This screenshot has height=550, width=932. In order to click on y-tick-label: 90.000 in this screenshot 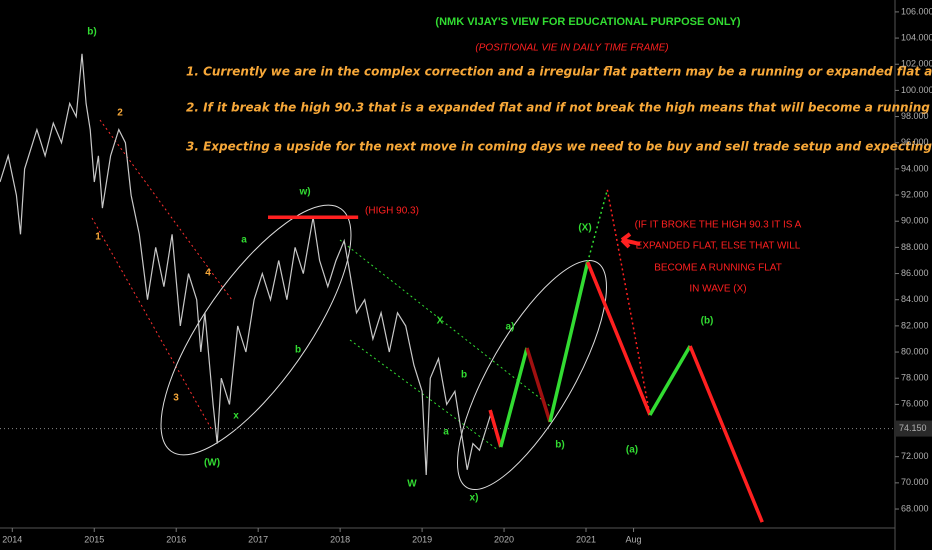, I will do `click(915, 221)`.